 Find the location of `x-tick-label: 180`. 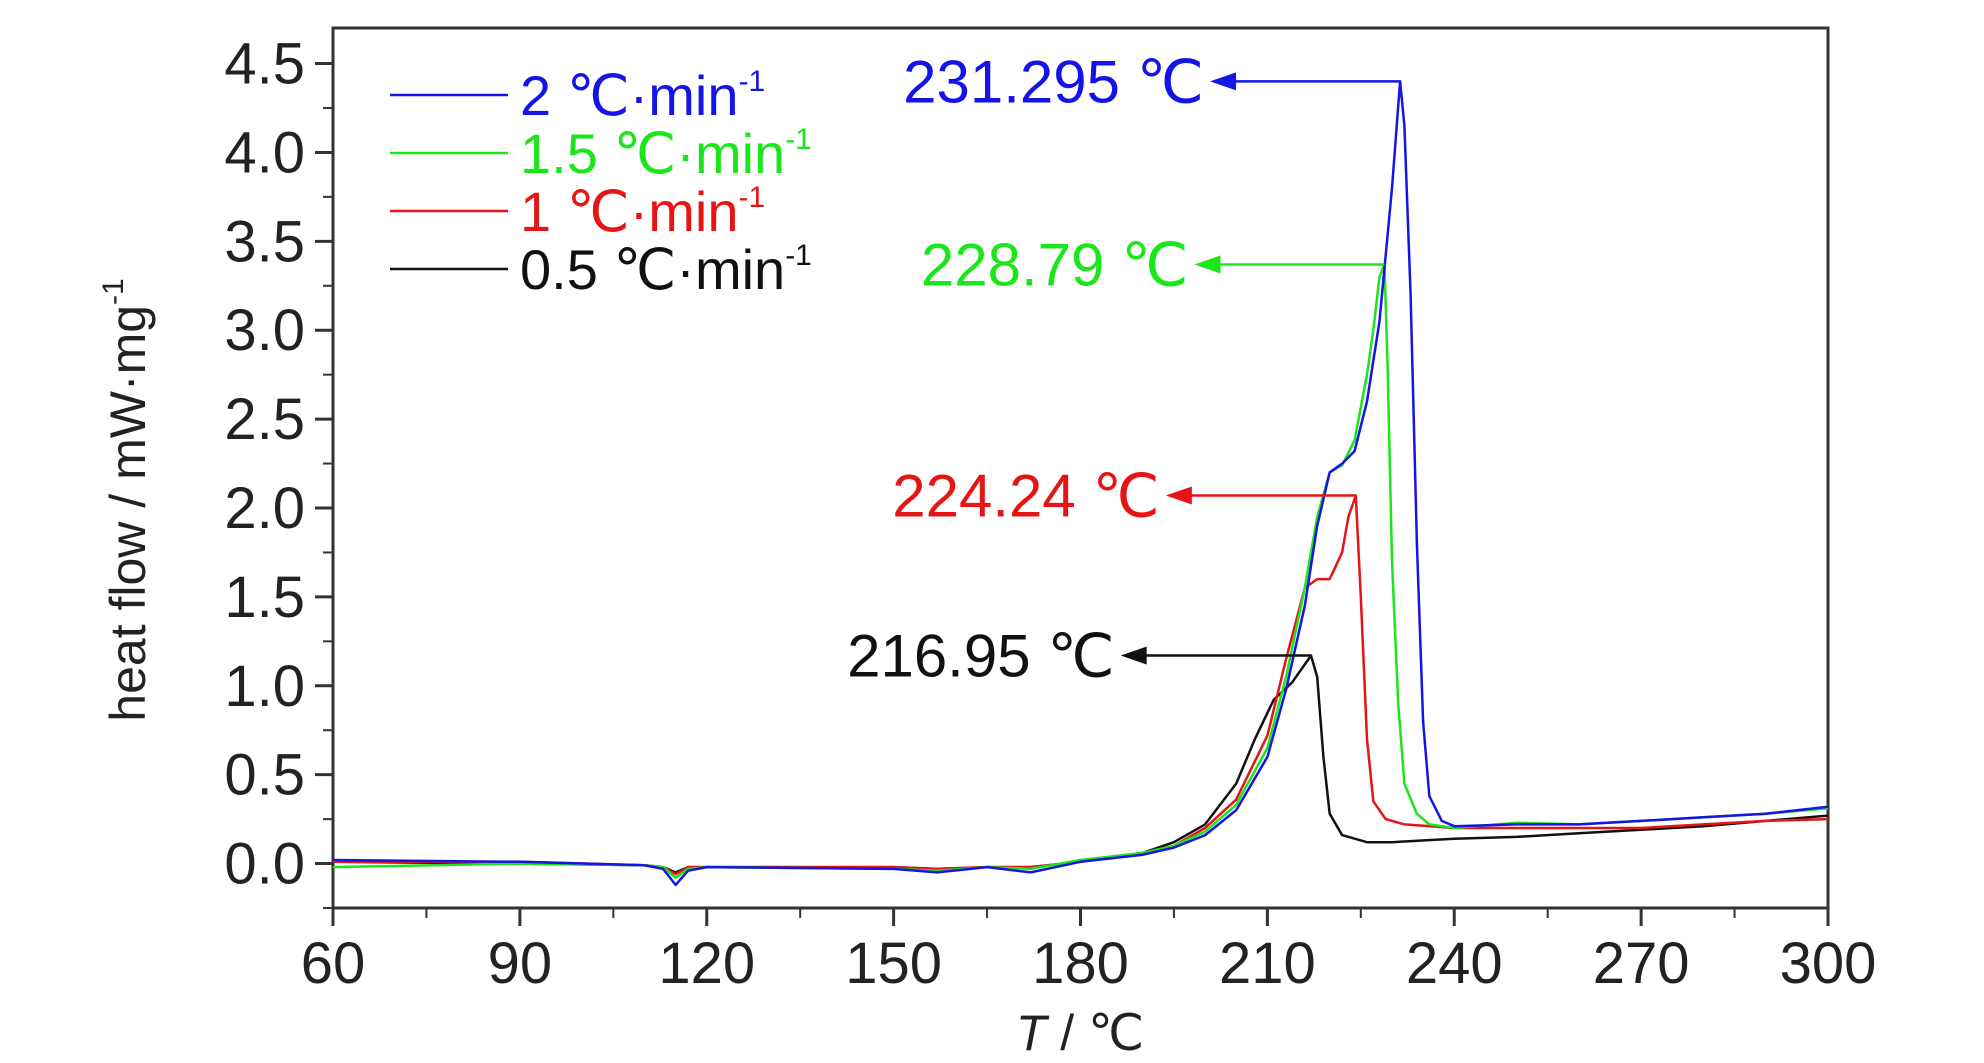

x-tick-label: 180 is located at coordinates (1080, 963).